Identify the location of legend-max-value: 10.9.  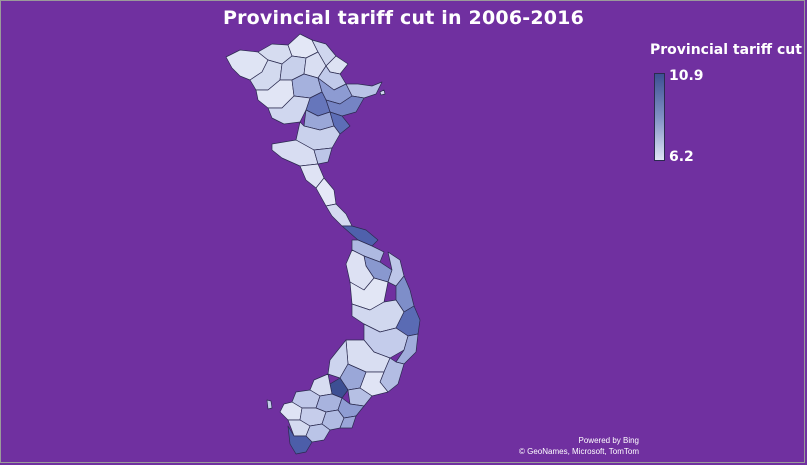
(686, 76).